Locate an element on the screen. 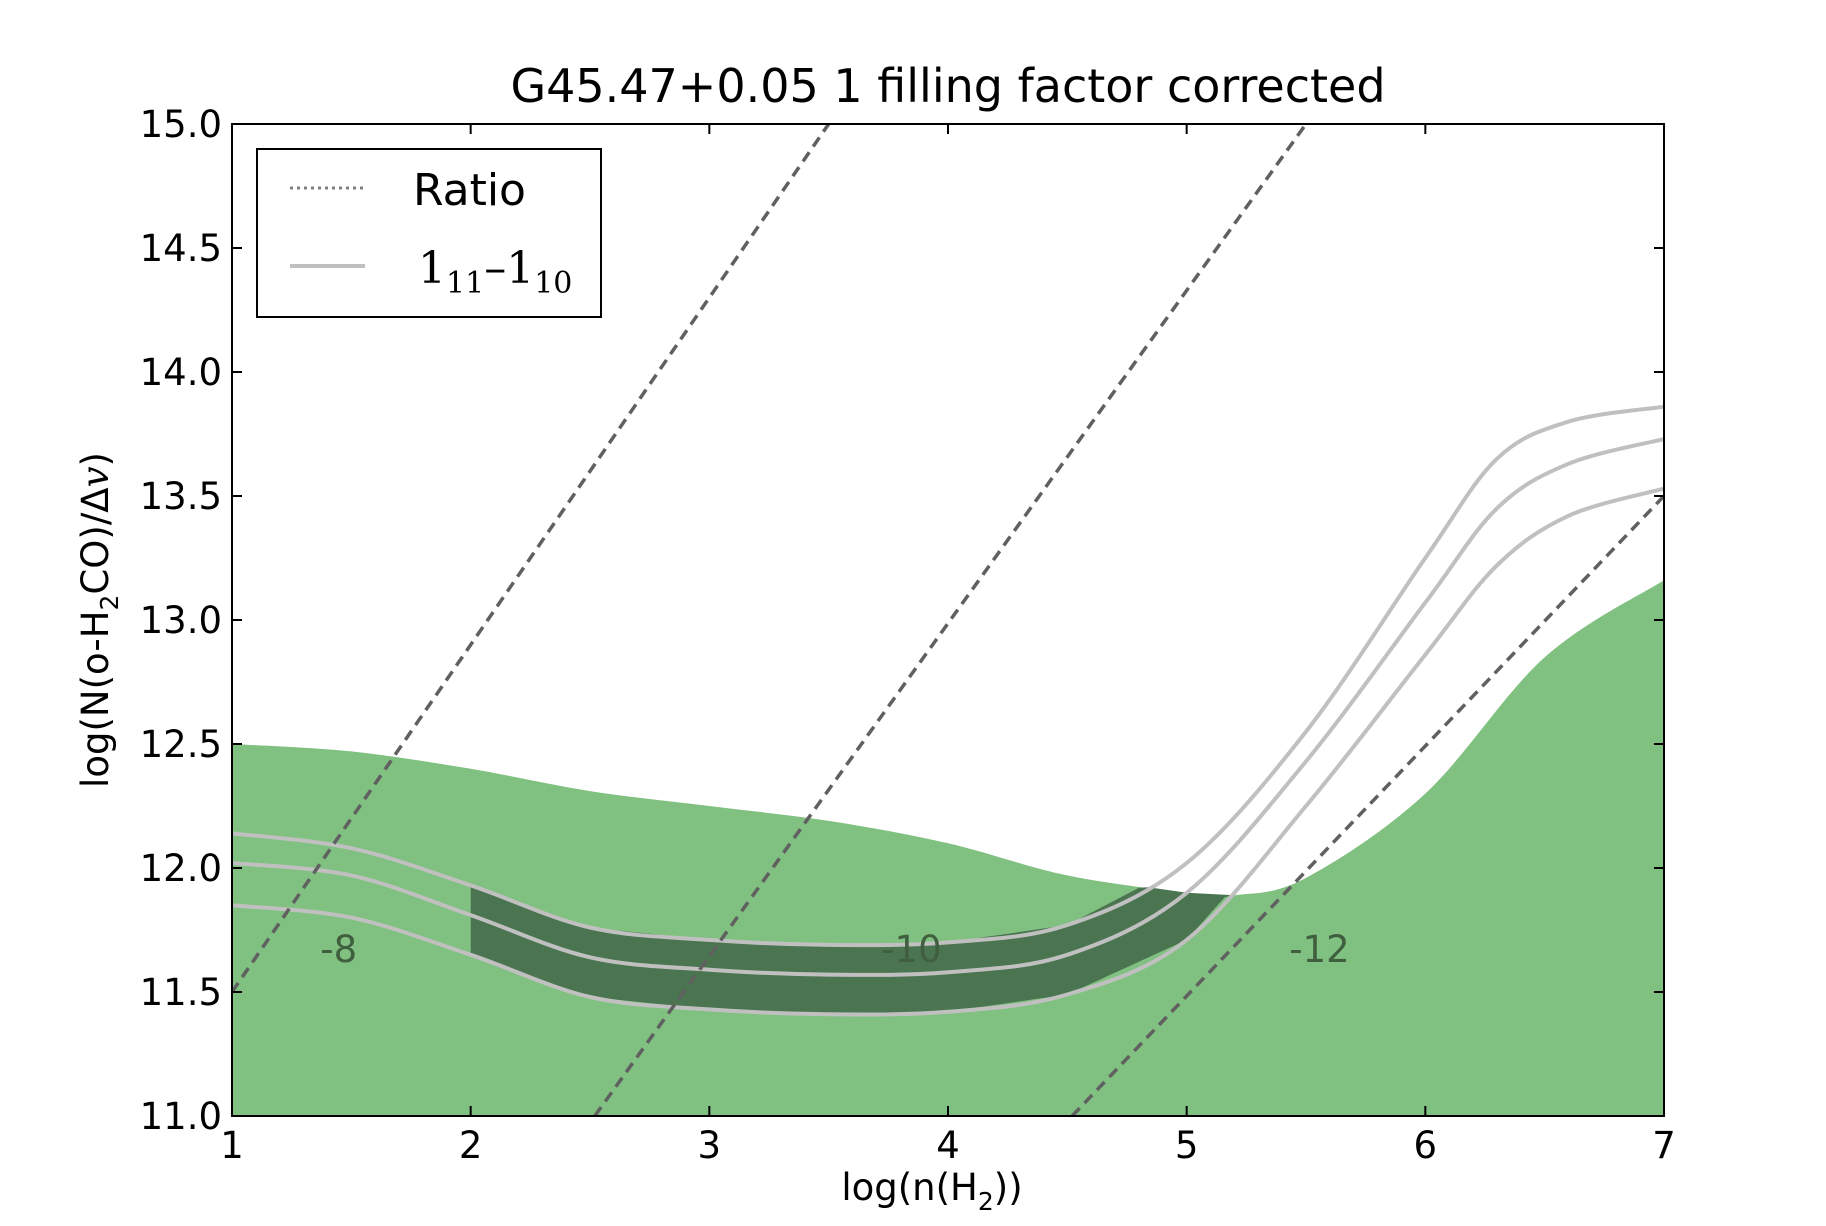 Image resolution: width=1826 pixels, height=1226 pixels. y-tick-label: 14.0 is located at coordinates (181, 372).